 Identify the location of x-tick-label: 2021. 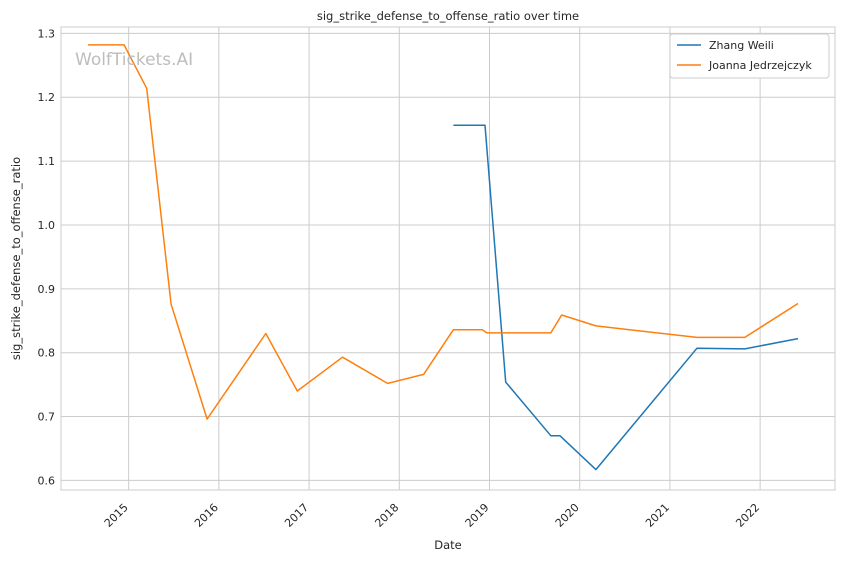
(657, 515).